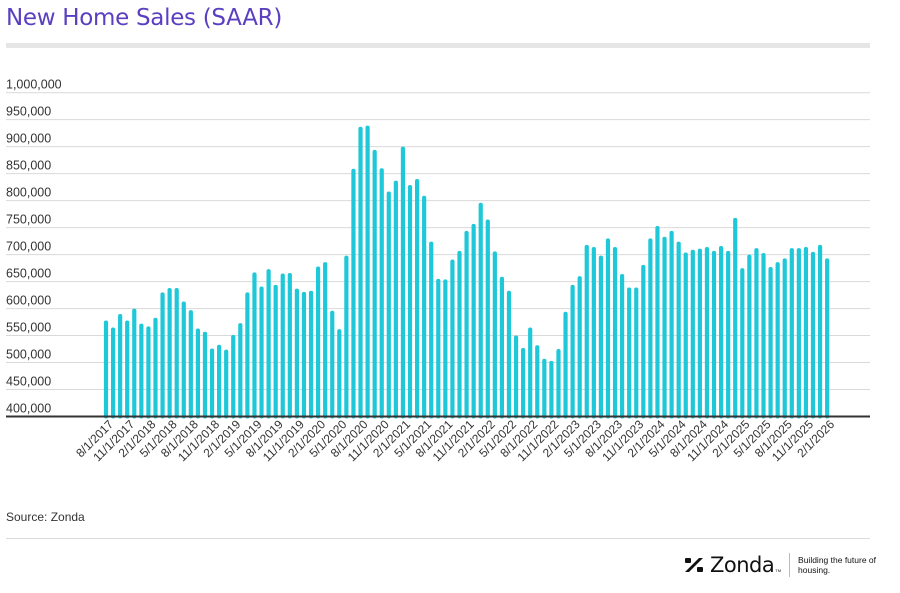 Image resolution: width=900 pixels, height=593 pixels. What do you see at coordinates (837, 565) in the screenshot?
I see `logo-tagline: Building the future of housing.` at bounding box center [837, 565].